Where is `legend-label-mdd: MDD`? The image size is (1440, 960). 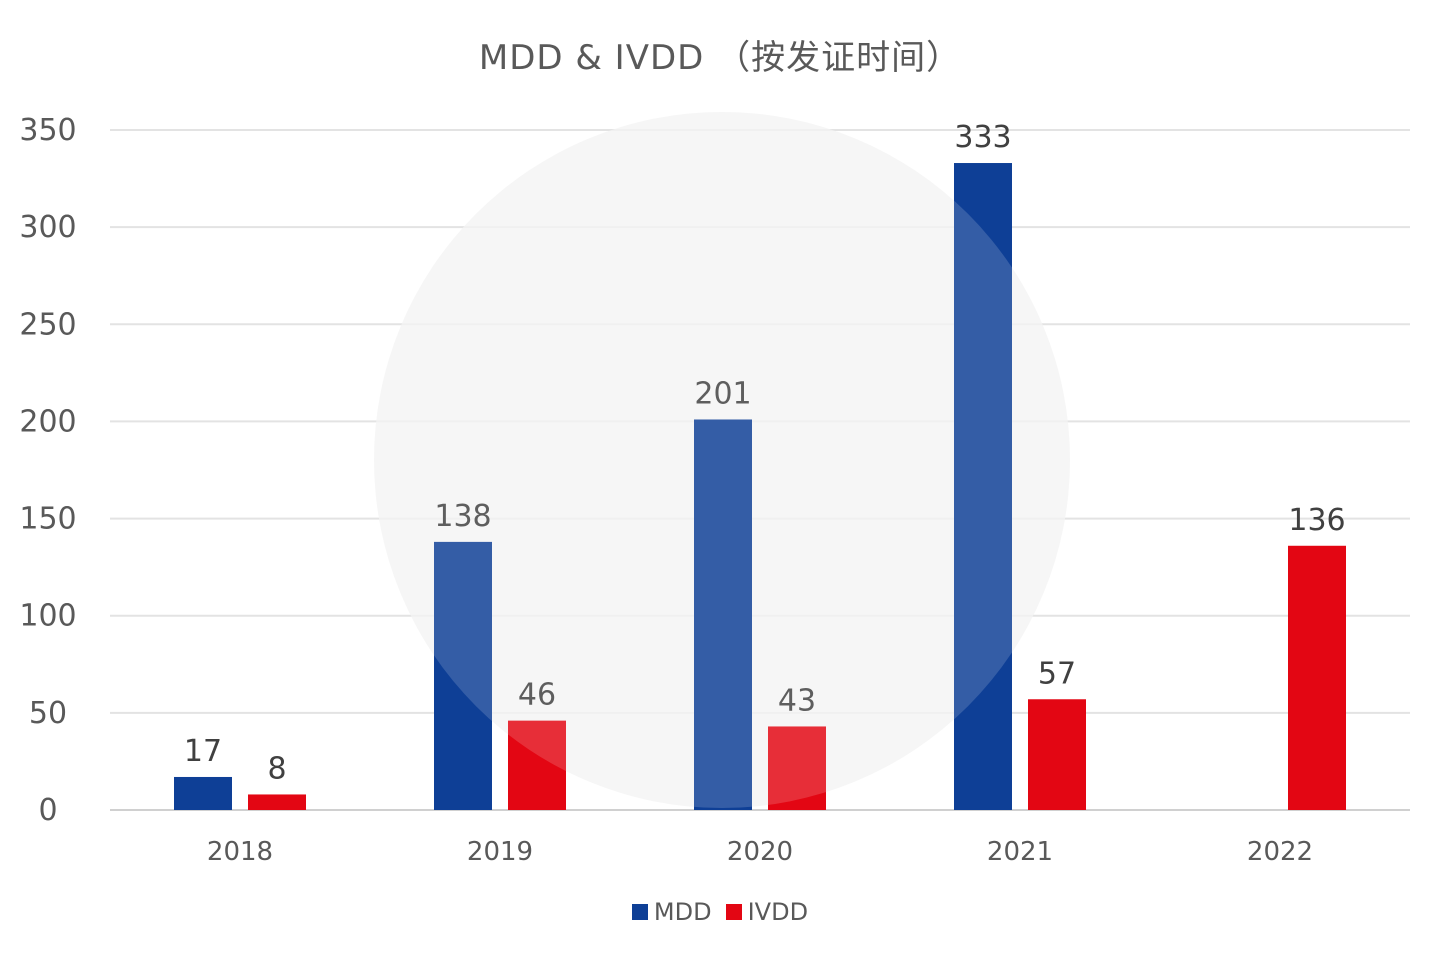
legend-label-mdd: MDD is located at coordinates (682, 912).